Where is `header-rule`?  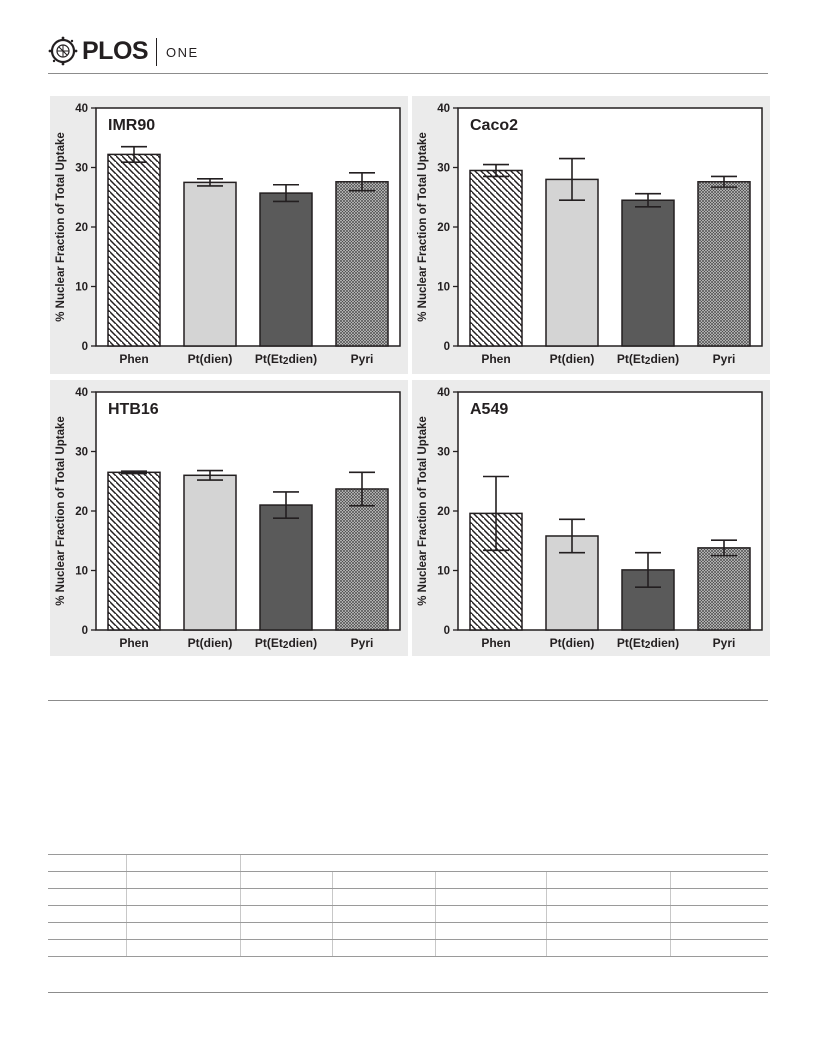 header-rule is located at coordinates (408, 73).